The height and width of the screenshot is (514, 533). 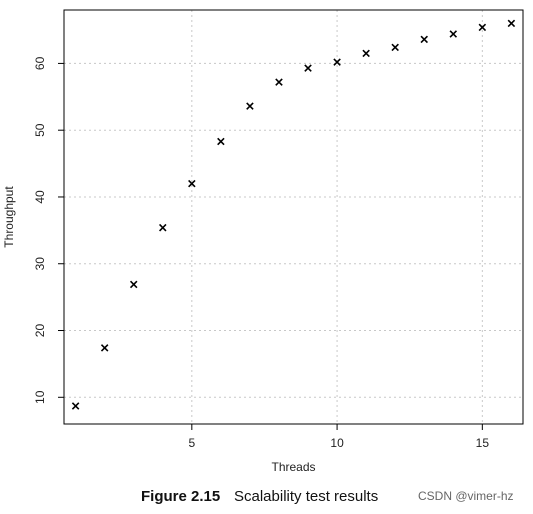 I want to click on y-tick-label: 40, so click(x=40, y=197).